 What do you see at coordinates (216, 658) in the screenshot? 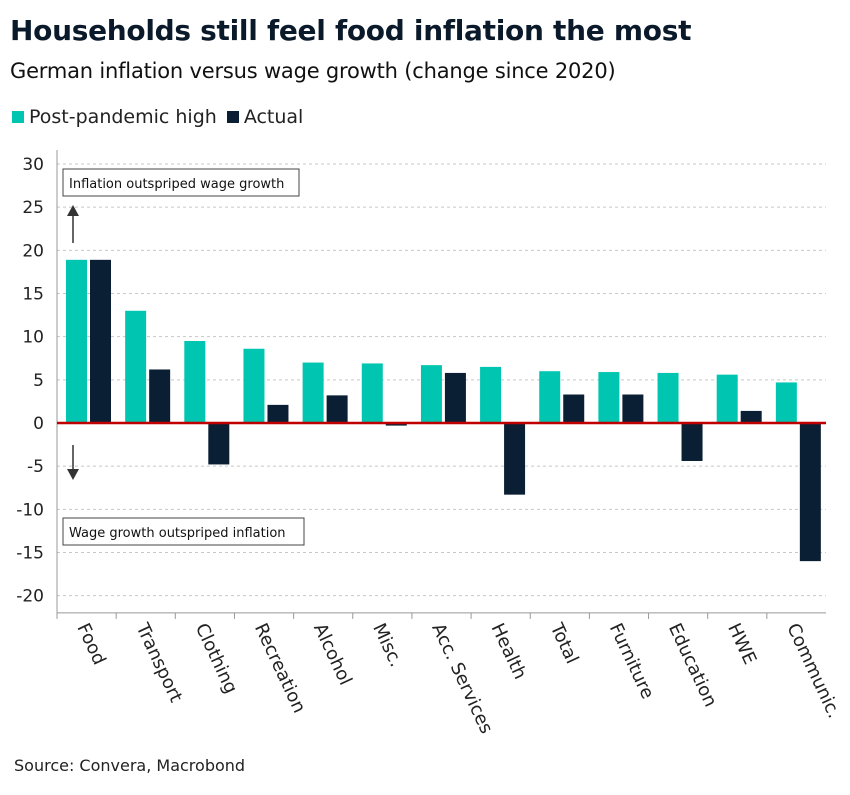
I see `x-tick-label: Clothing` at bounding box center [216, 658].